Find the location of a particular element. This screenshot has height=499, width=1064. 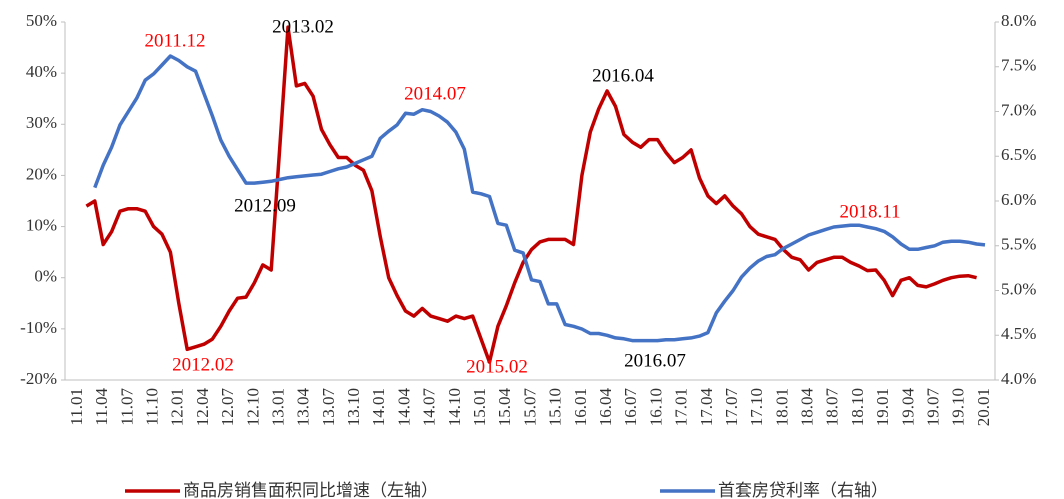

x-tick-label: 14.07 is located at coordinates (429, 407).